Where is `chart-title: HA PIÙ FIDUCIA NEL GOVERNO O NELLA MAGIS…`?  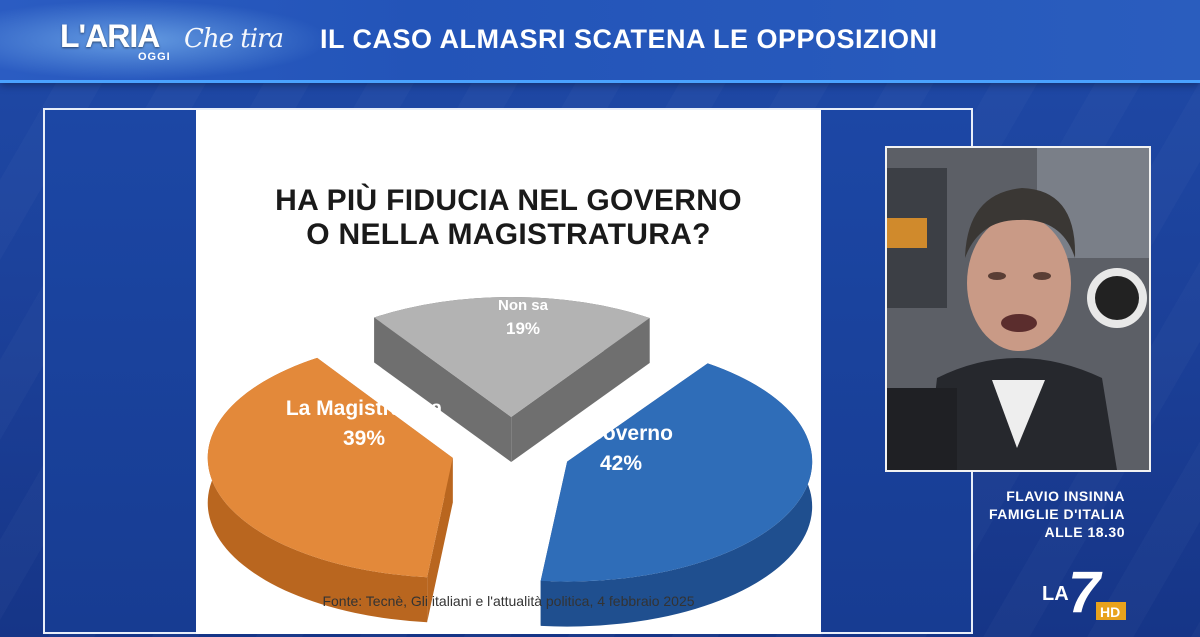 chart-title: HA PIÙ FIDUCIA NEL GOVERNO O NELLA MAGIS… is located at coordinates (508, 218).